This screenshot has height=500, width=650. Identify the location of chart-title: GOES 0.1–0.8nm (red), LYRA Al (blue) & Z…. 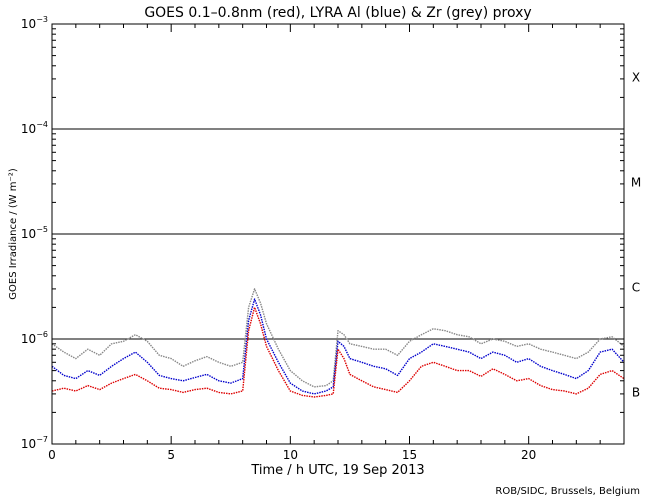
(337, 13).